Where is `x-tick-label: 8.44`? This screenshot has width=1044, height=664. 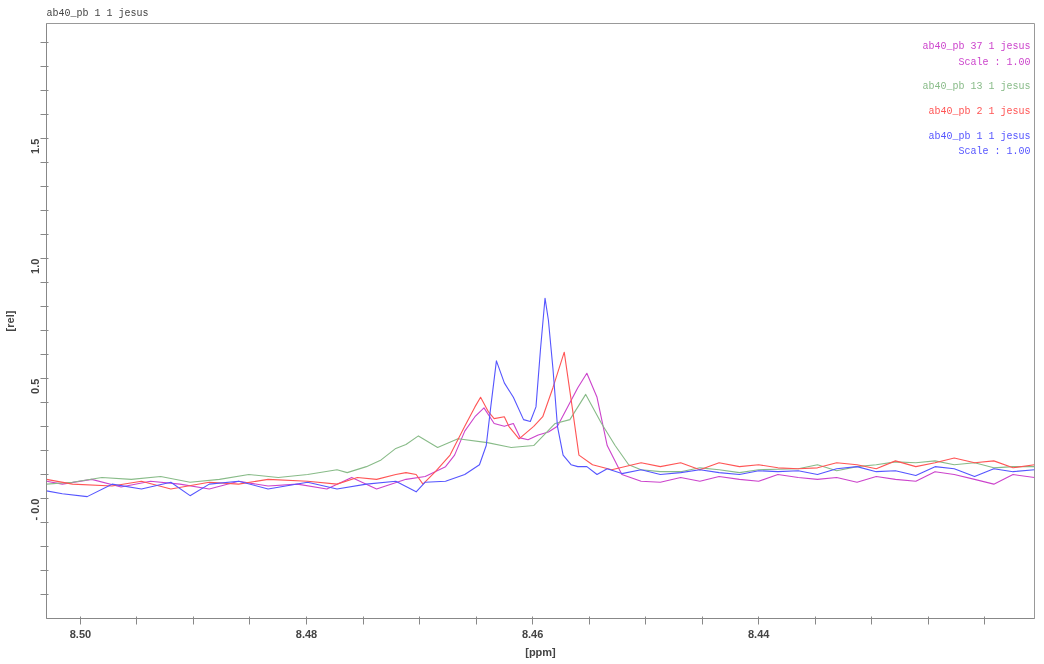
x-tick-label: 8.44 is located at coordinates (759, 633).